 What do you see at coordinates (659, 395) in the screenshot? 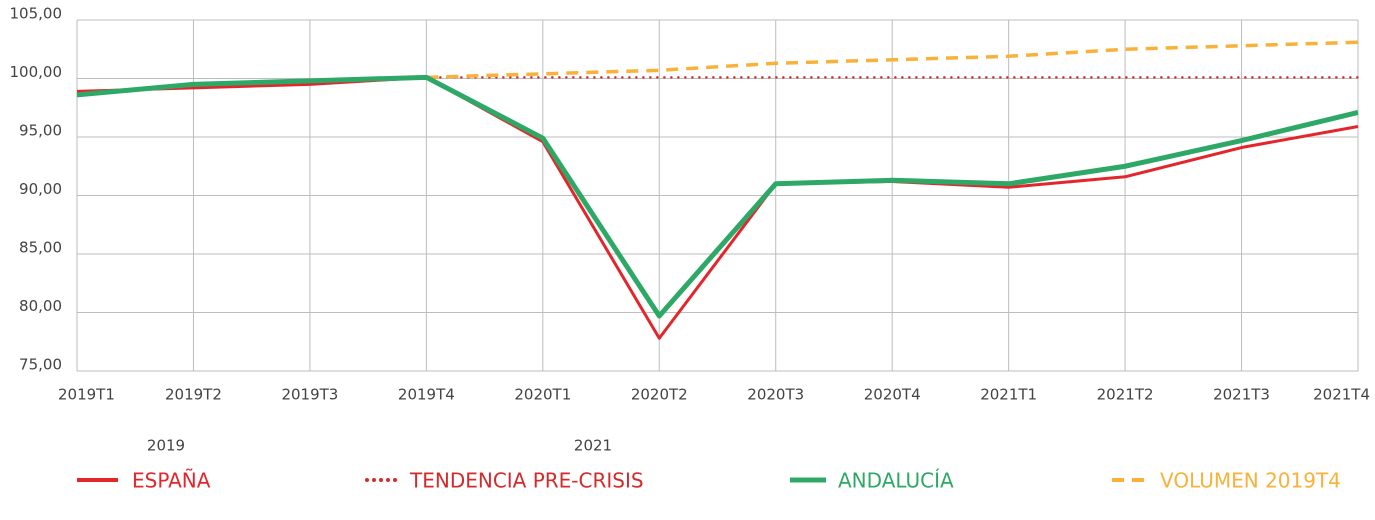
I see `x-tick-label: 2020T2` at bounding box center [659, 395].